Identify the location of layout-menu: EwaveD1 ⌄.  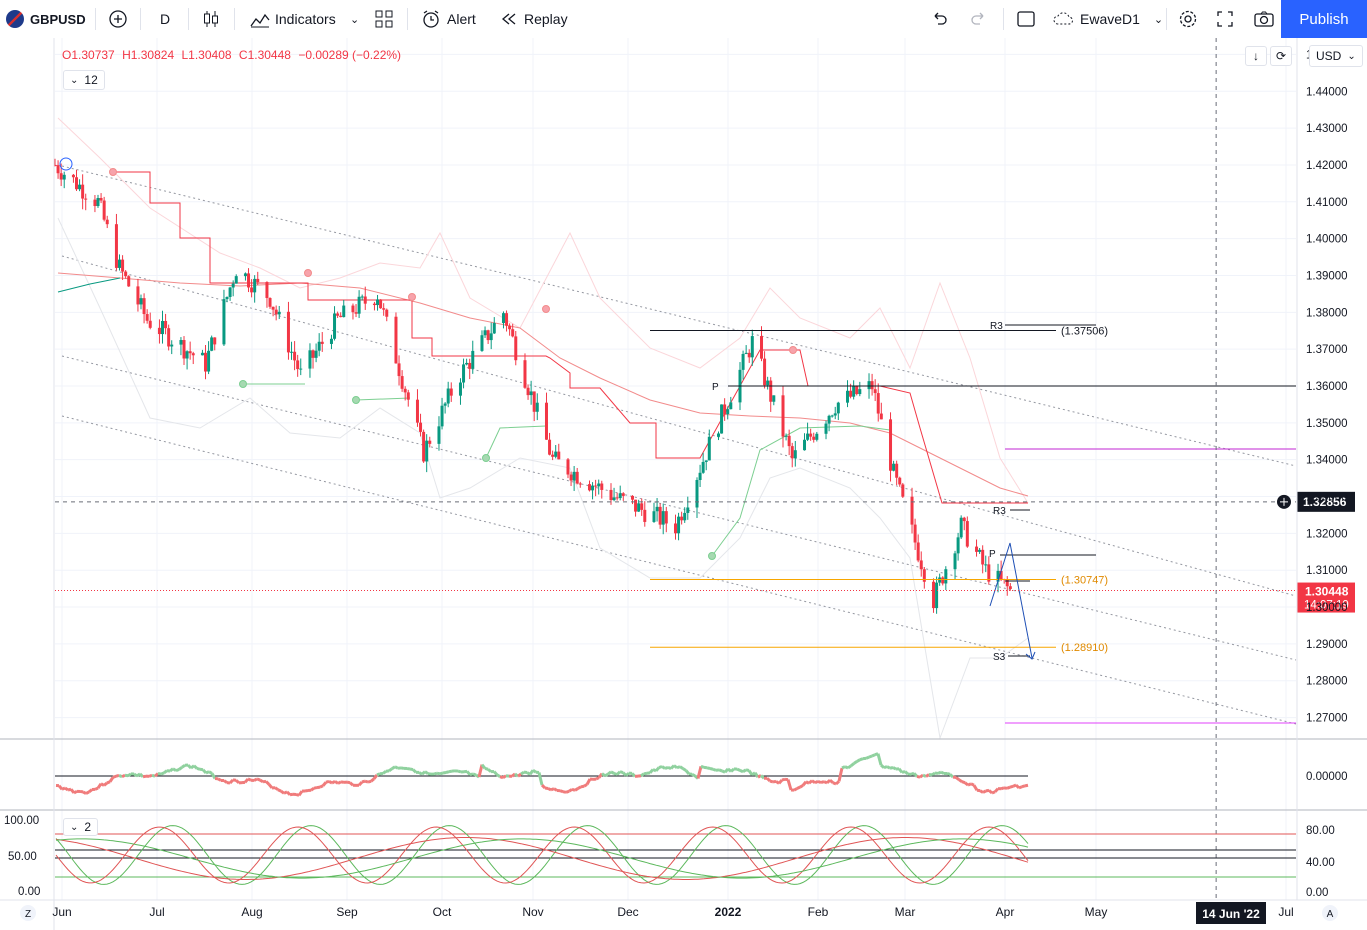
(1107, 19).